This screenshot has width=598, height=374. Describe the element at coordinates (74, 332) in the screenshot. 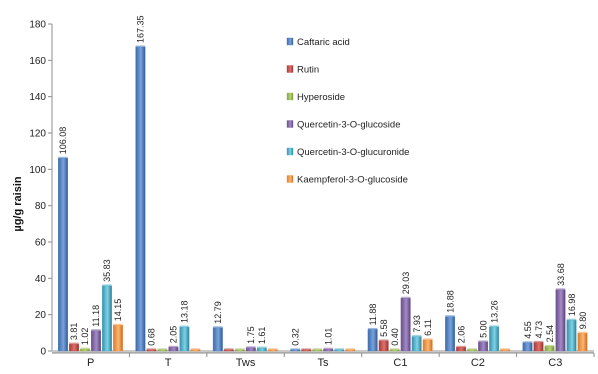

I see `data-label: 3.81` at that location.